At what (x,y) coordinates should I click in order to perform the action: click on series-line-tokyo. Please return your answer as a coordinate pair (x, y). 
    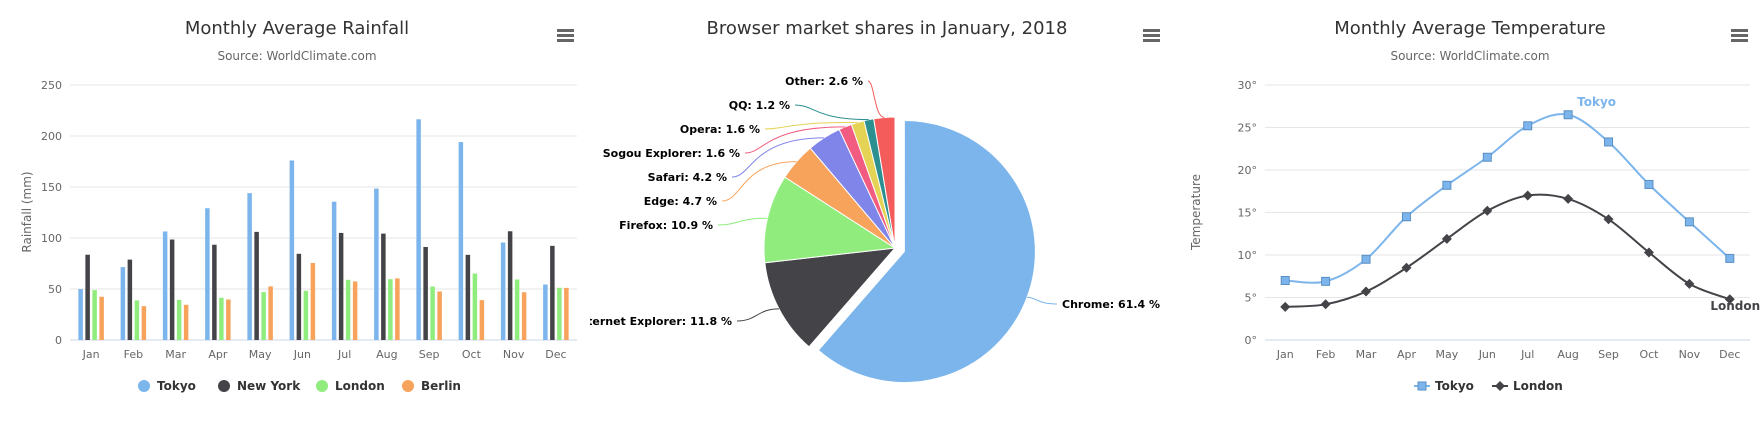
    Looking at the image, I should click on (1508, 198).